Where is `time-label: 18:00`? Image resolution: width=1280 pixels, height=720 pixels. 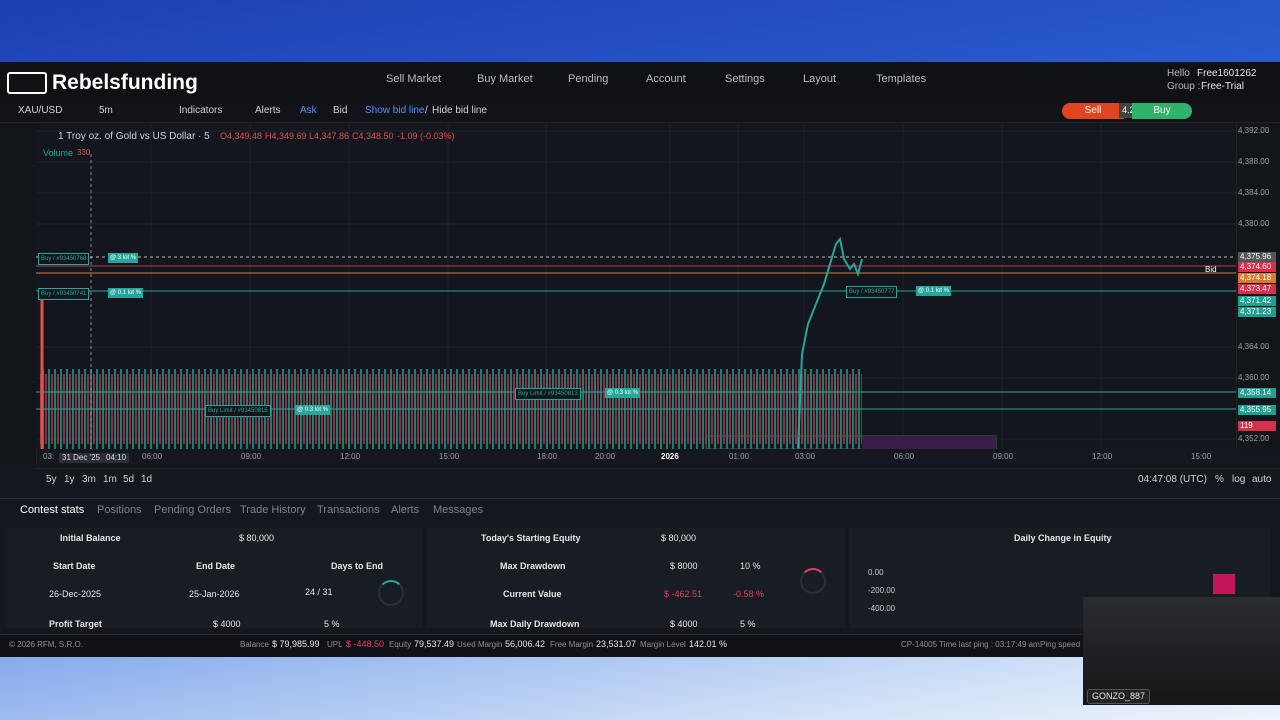 time-label: 18:00 is located at coordinates (547, 456).